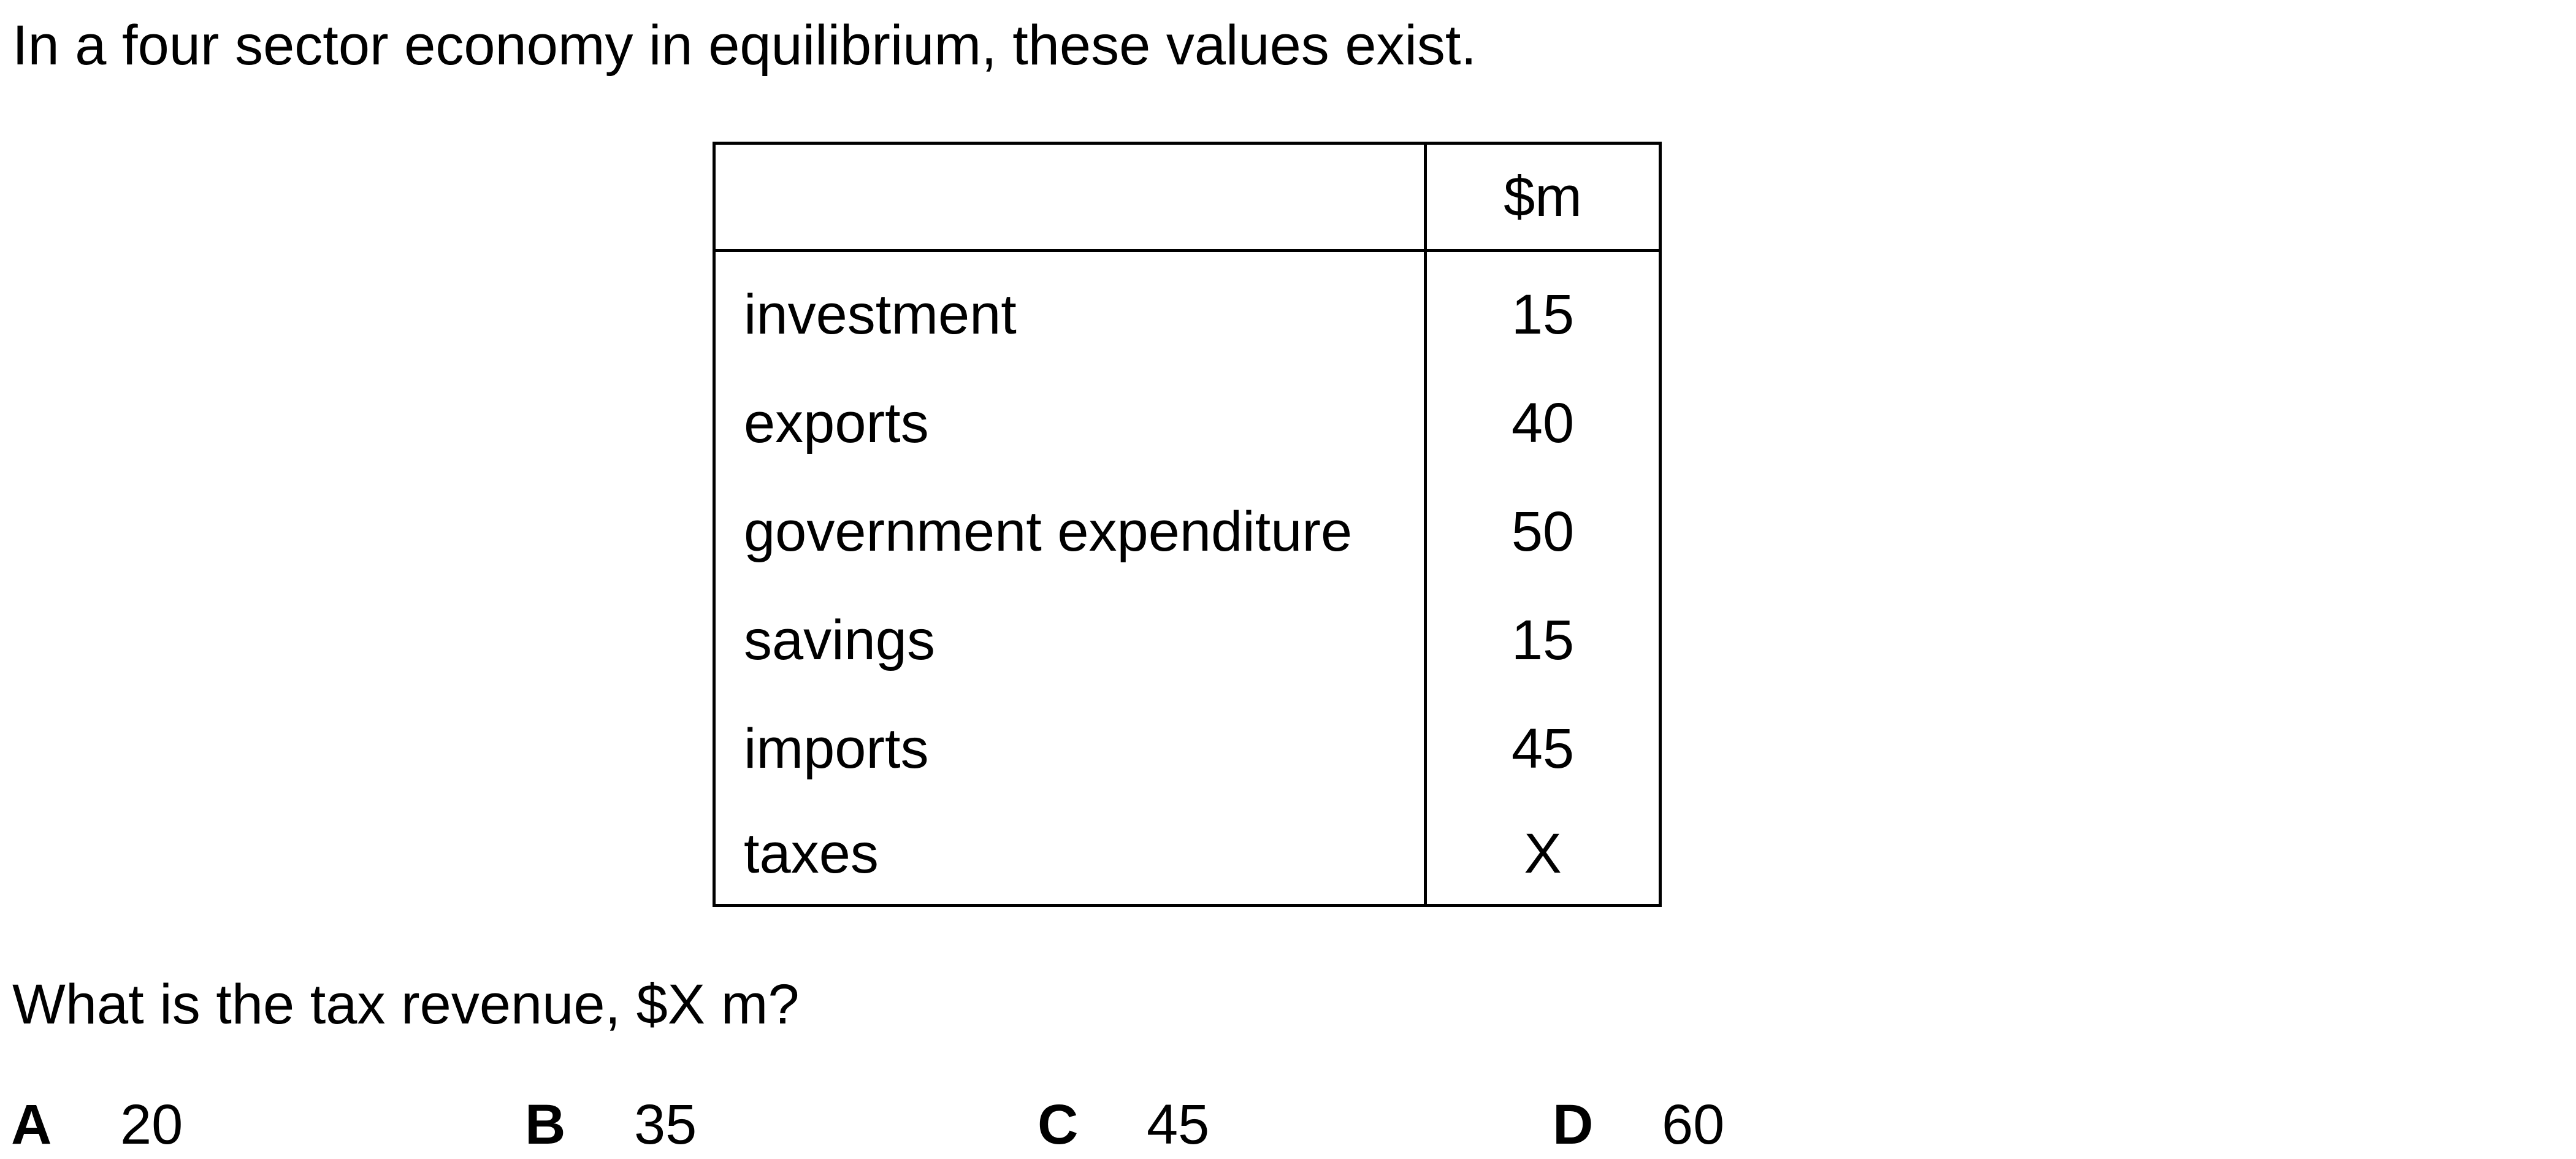  What do you see at coordinates (1070, 641) in the screenshot?
I see `row-label-savings: savings` at bounding box center [1070, 641].